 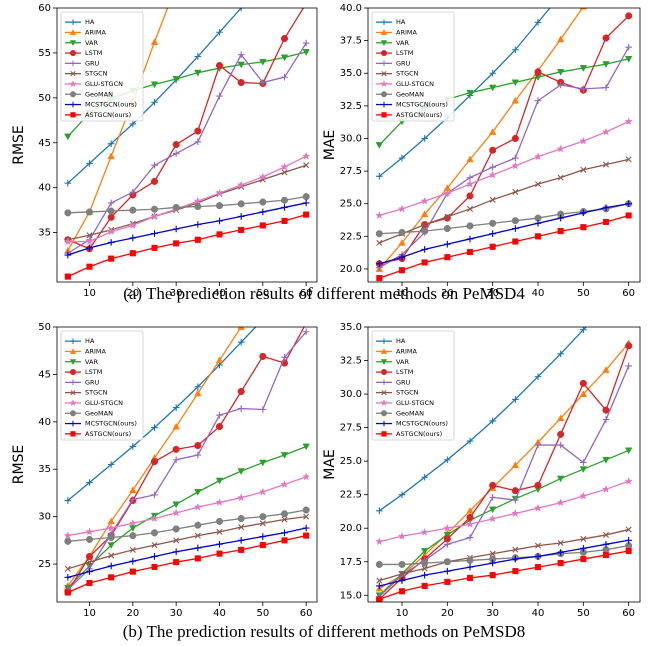 What do you see at coordinates (401, 22) in the screenshot?
I see `legend-label: HA` at bounding box center [401, 22].